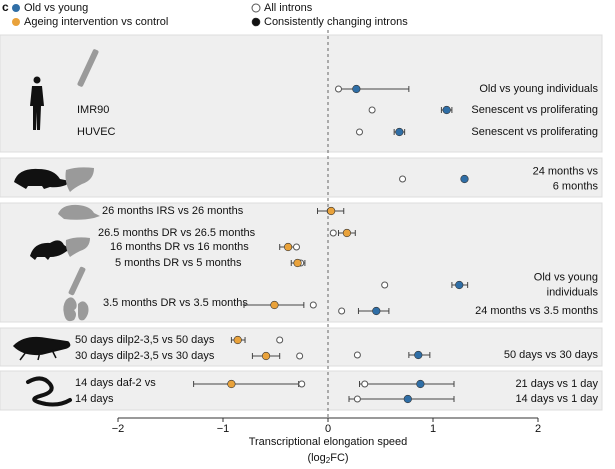  I want to click on x-axis-unit-part: FC), so click(339, 458).